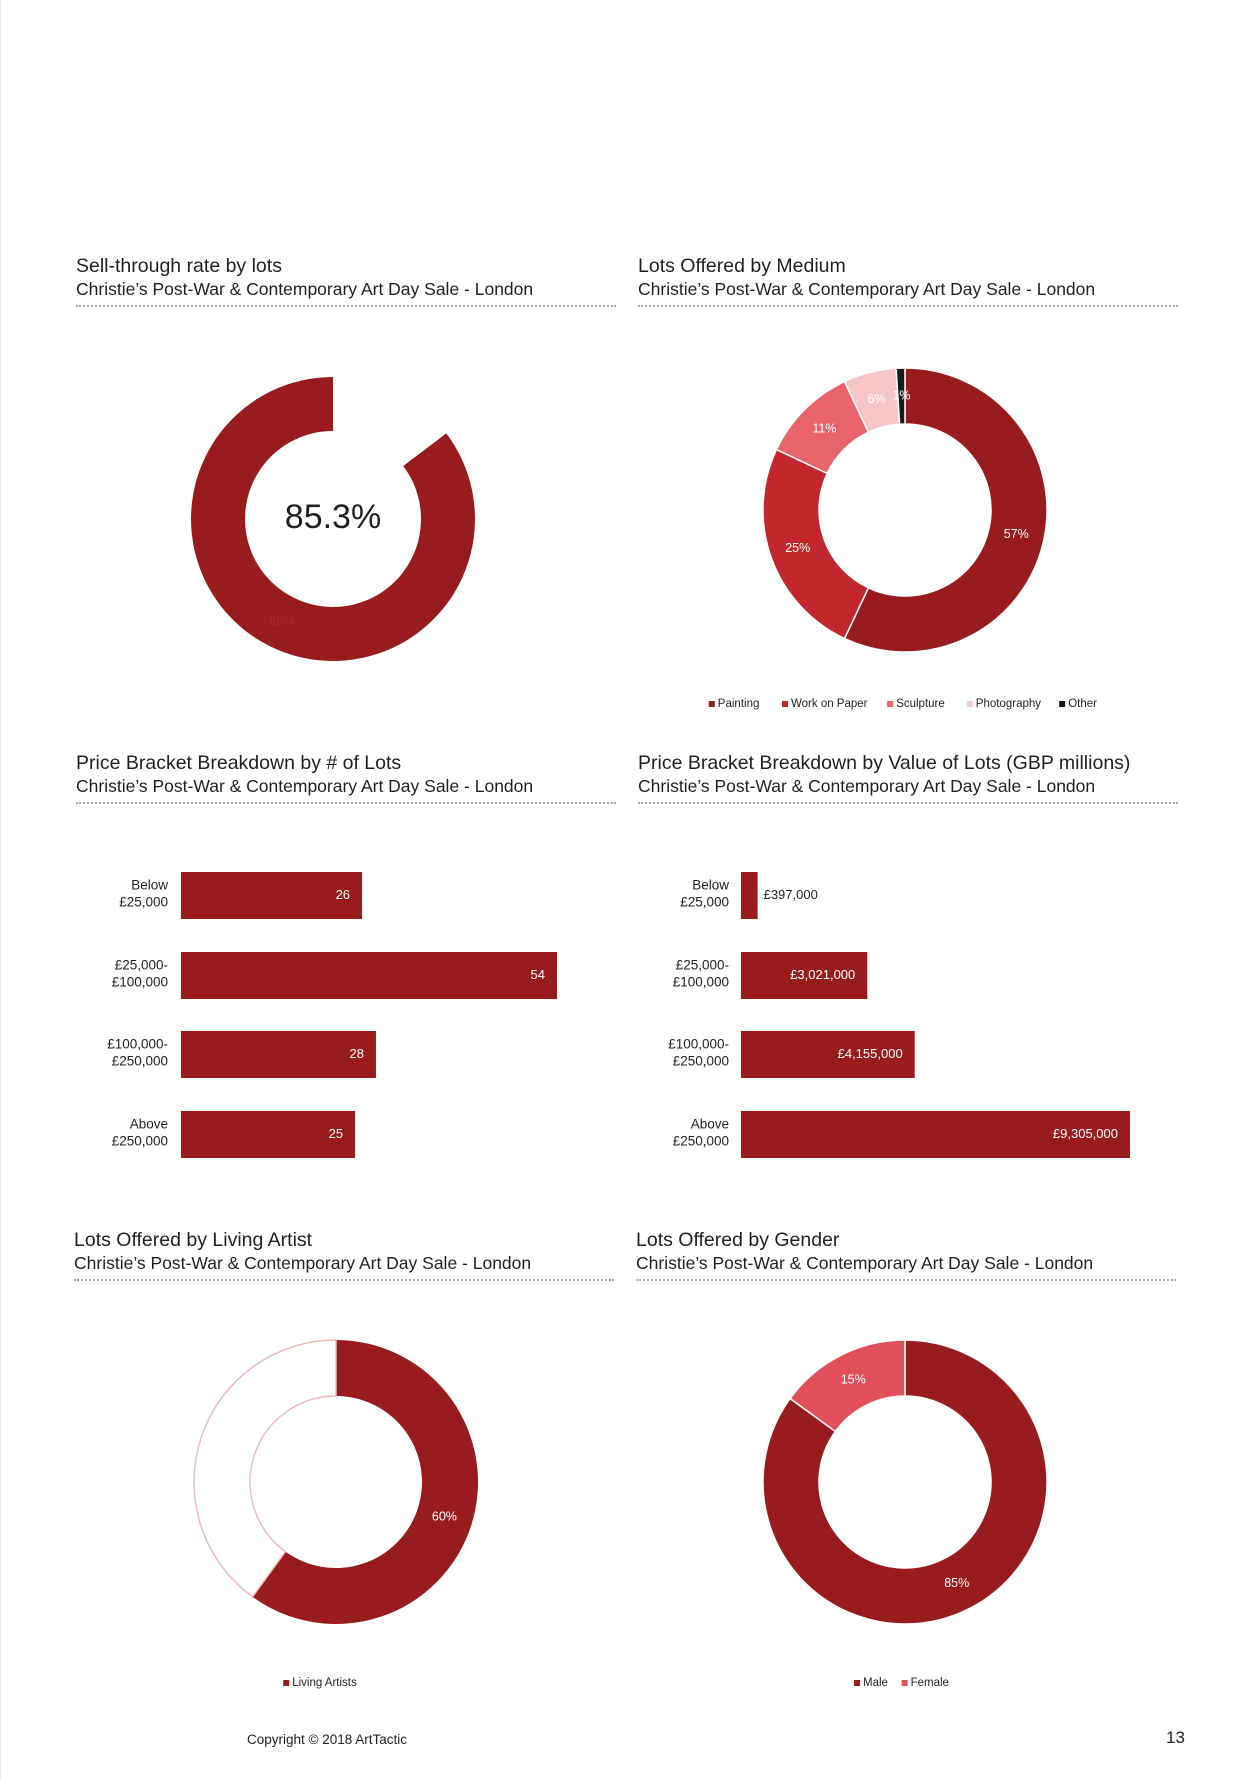 This screenshot has height=1780, width=1258. I want to click on donut-slice-sold, so click(332, 519).